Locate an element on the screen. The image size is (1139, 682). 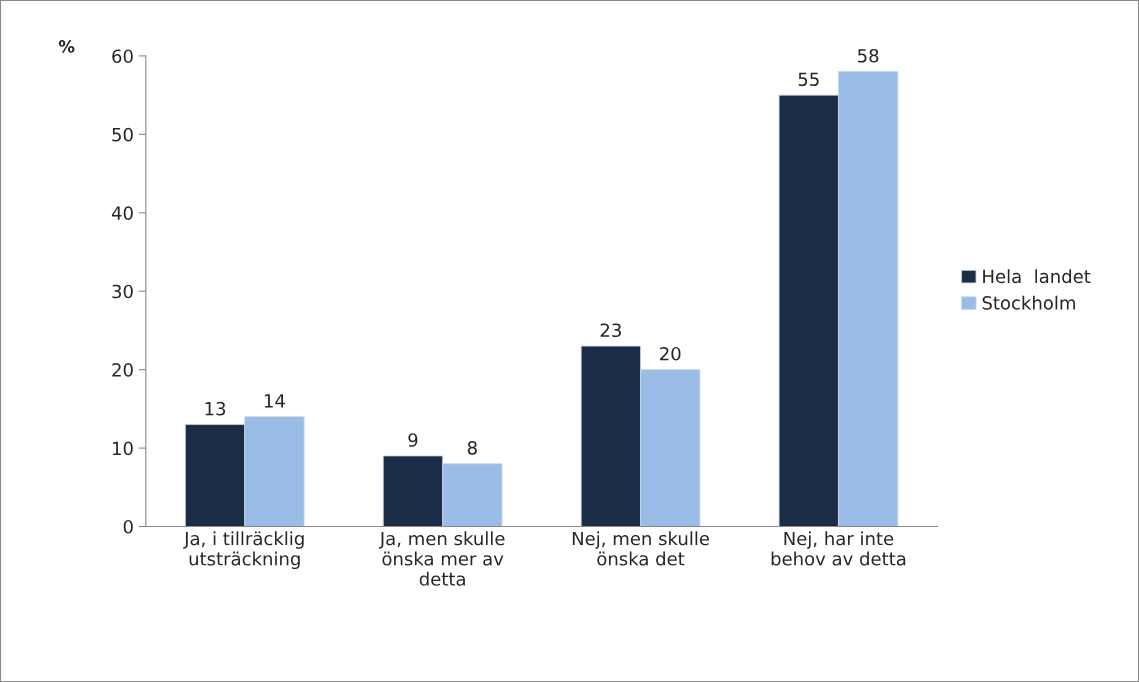
legend-label: Stockholm is located at coordinates (1028, 302).